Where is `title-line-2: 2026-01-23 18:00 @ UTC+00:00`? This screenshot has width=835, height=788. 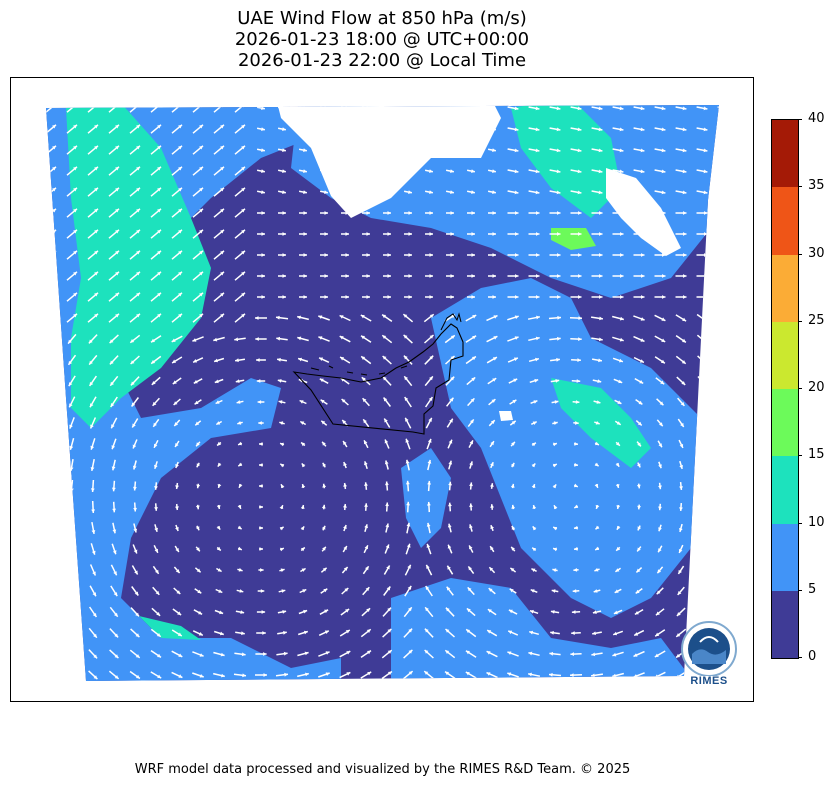
title-line-2: 2026-01-23 18:00 @ UTC+00:00 is located at coordinates (382, 39).